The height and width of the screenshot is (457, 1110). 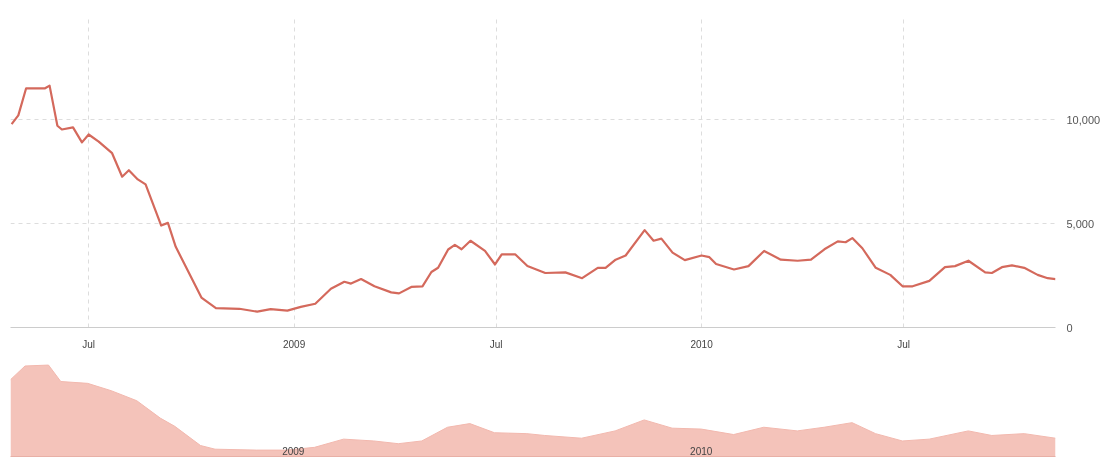 What do you see at coordinates (1083, 119) in the screenshot?
I see `y-tick-label: 10,000` at bounding box center [1083, 119].